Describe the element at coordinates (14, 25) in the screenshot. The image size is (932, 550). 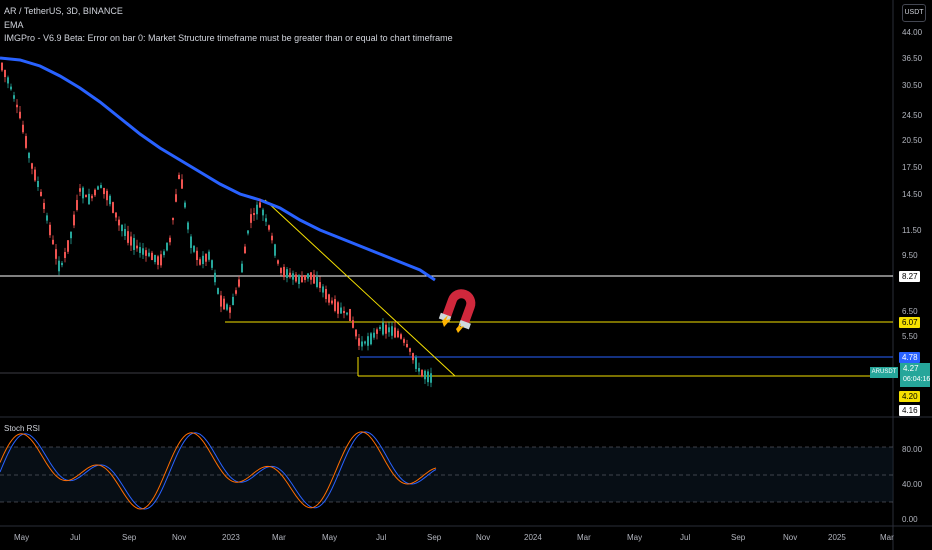
I see `ema-indicator-label: EMA` at that location.